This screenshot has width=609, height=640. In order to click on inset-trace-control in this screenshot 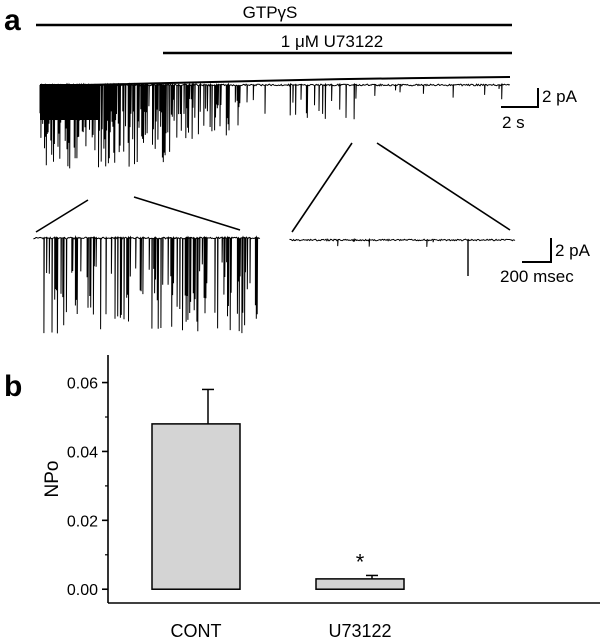, I will do `click(147, 284)`.